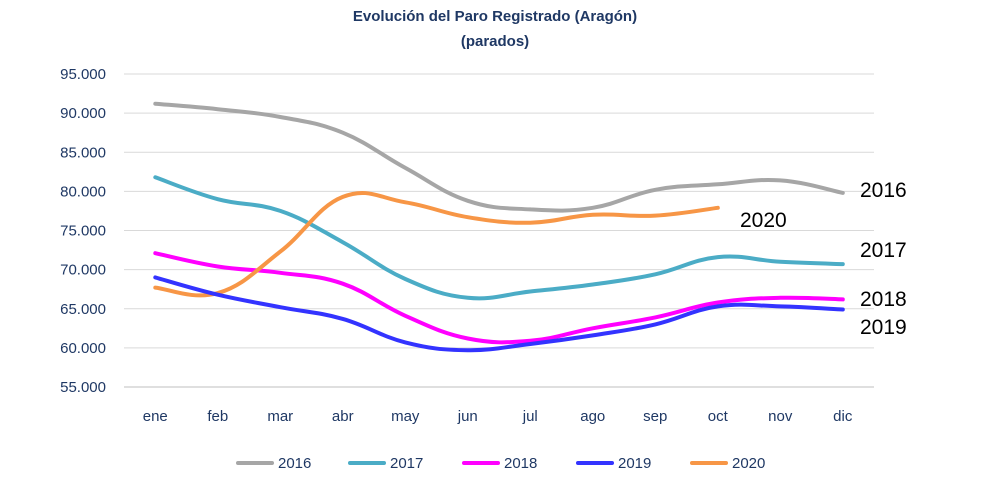 This screenshot has height=491, width=990. What do you see at coordinates (83, 270) in the screenshot?
I see `y-tick-label: 70.000` at bounding box center [83, 270].